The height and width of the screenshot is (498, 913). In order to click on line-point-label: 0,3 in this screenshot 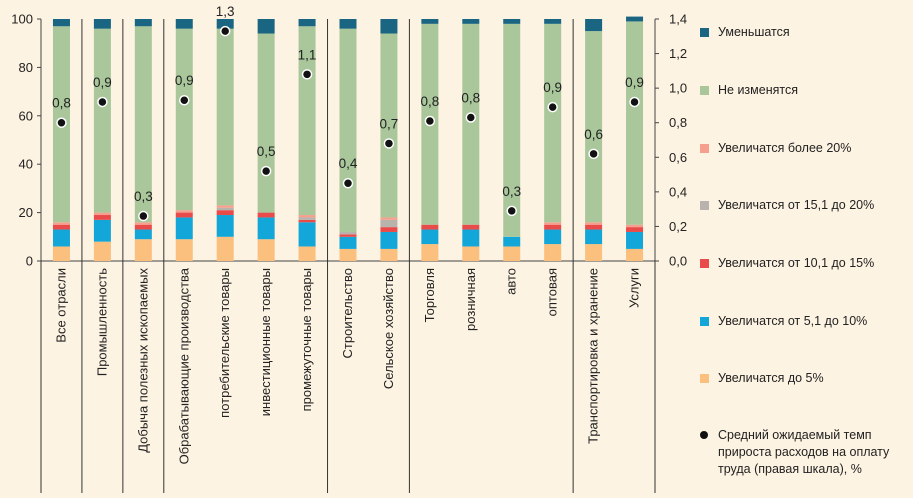, I will do `click(511, 191)`.